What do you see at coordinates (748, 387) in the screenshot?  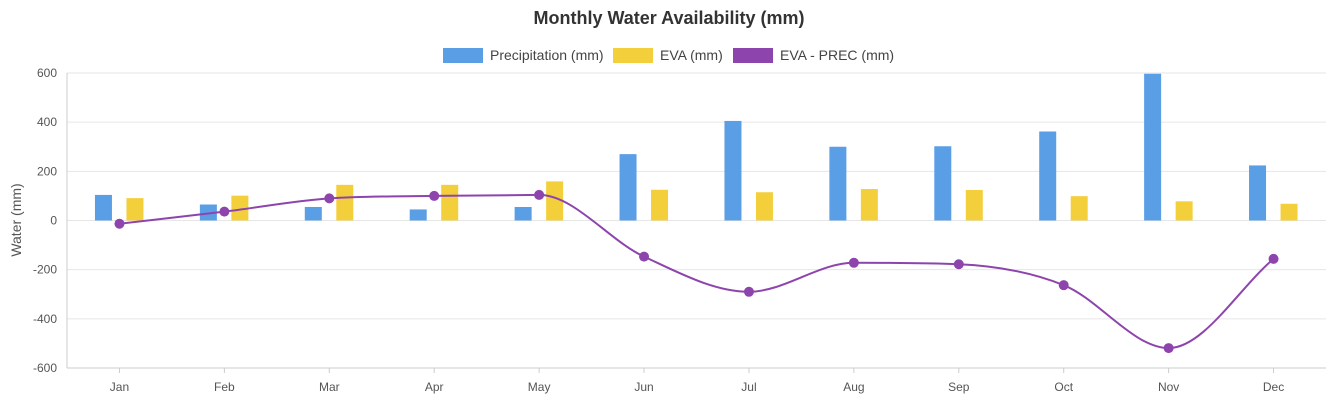 I see `x-tick-label: Jul` at bounding box center [748, 387].